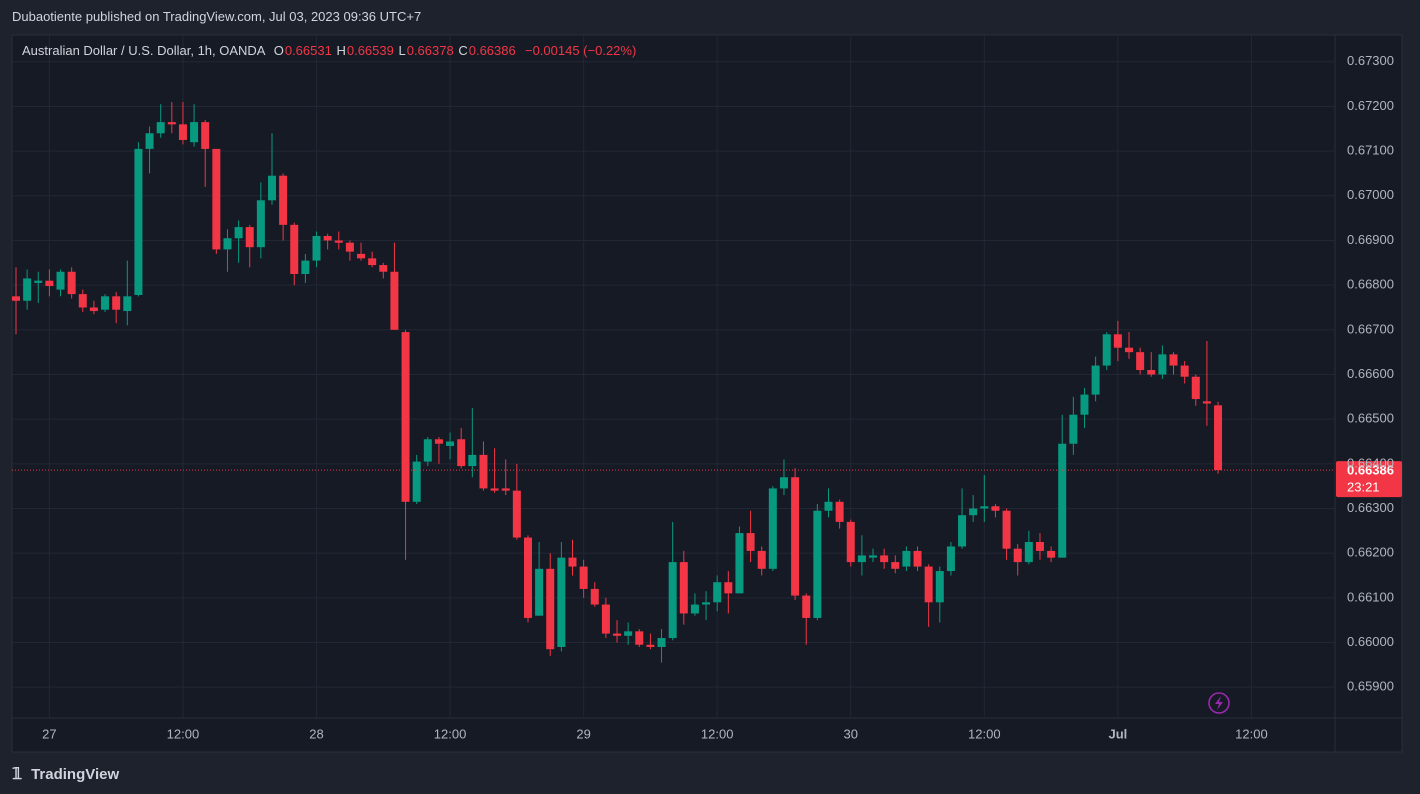  I want to click on x-tick-label: 28, so click(316, 733).